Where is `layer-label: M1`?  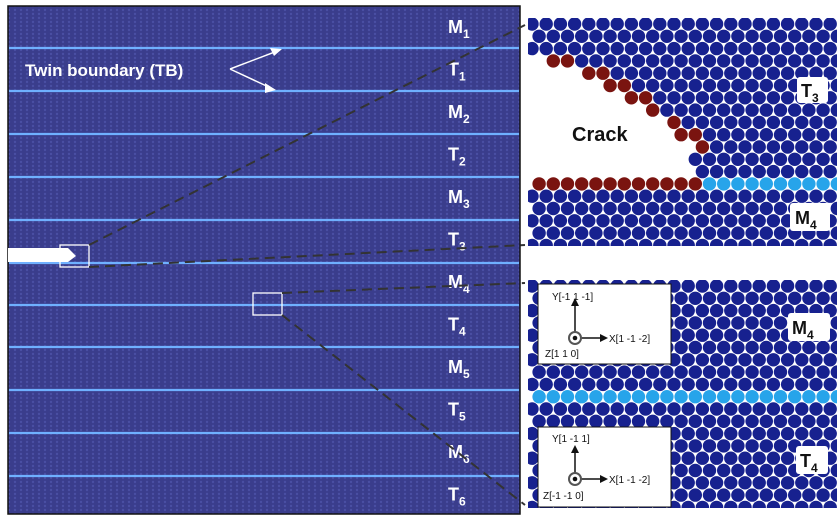
layer-label: M1 is located at coordinates (459, 29).